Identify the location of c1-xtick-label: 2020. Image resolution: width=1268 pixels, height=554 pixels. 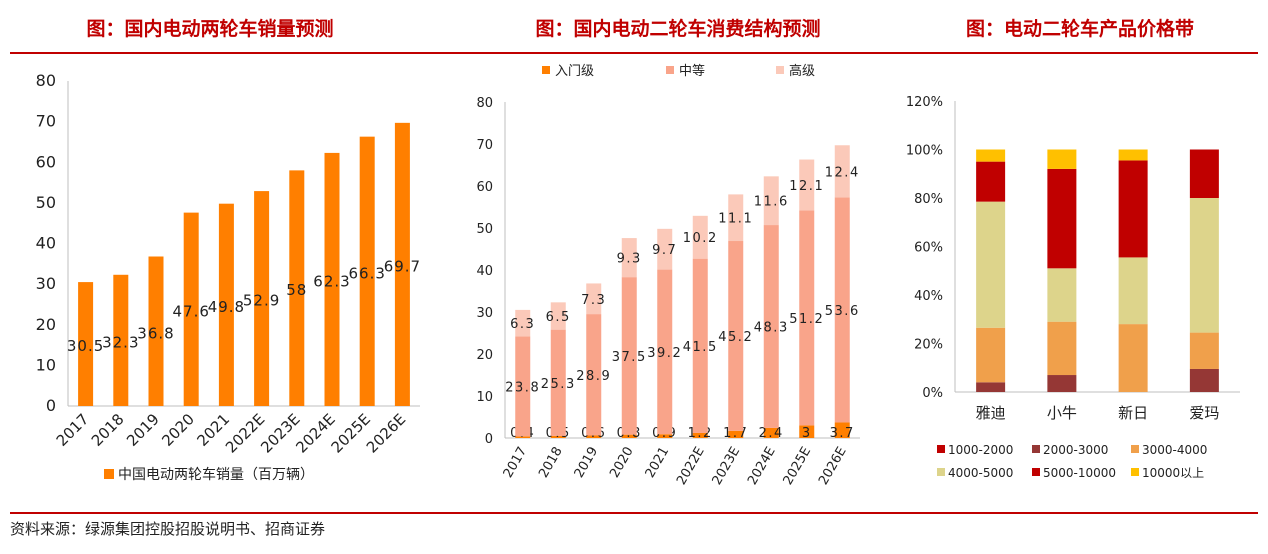
(178, 430).